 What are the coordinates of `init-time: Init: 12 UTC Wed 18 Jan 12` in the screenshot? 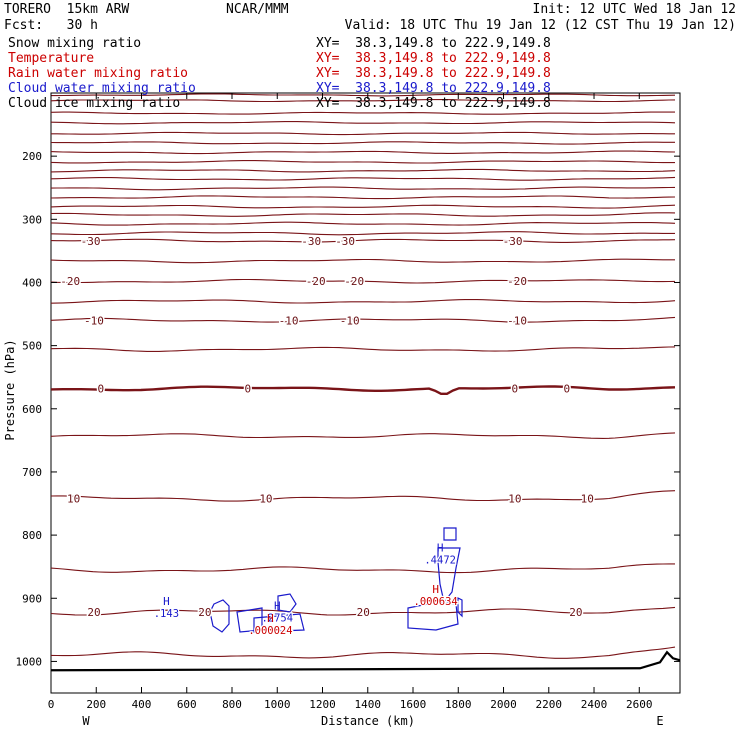 It's located at (634, 9).